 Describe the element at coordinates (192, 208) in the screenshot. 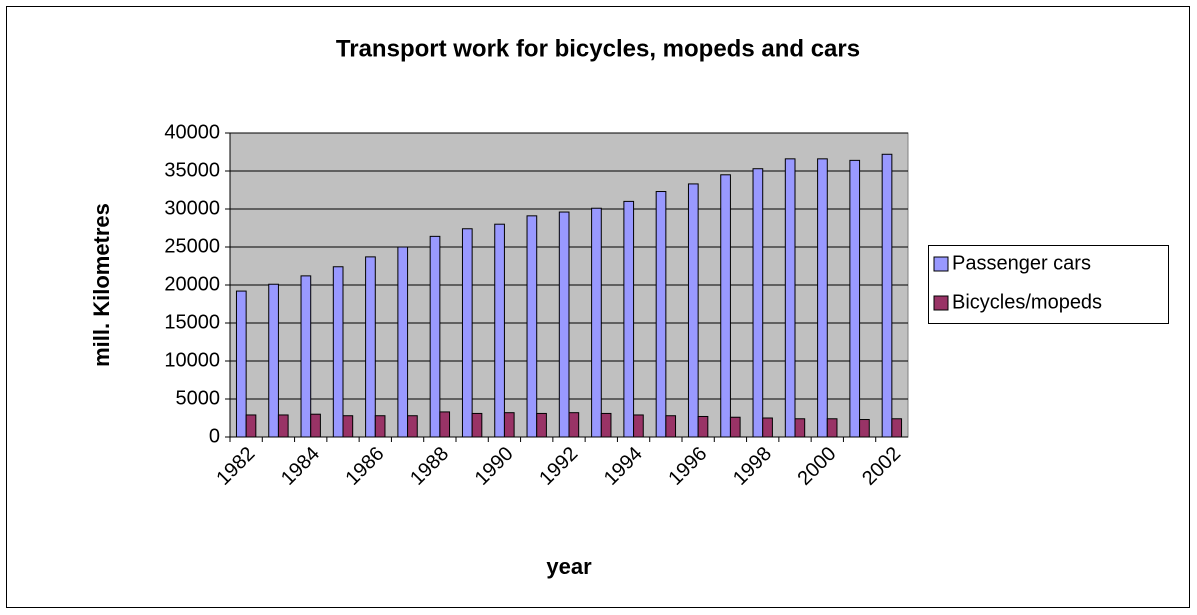

I see `y-tick-label: 30000` at that location.